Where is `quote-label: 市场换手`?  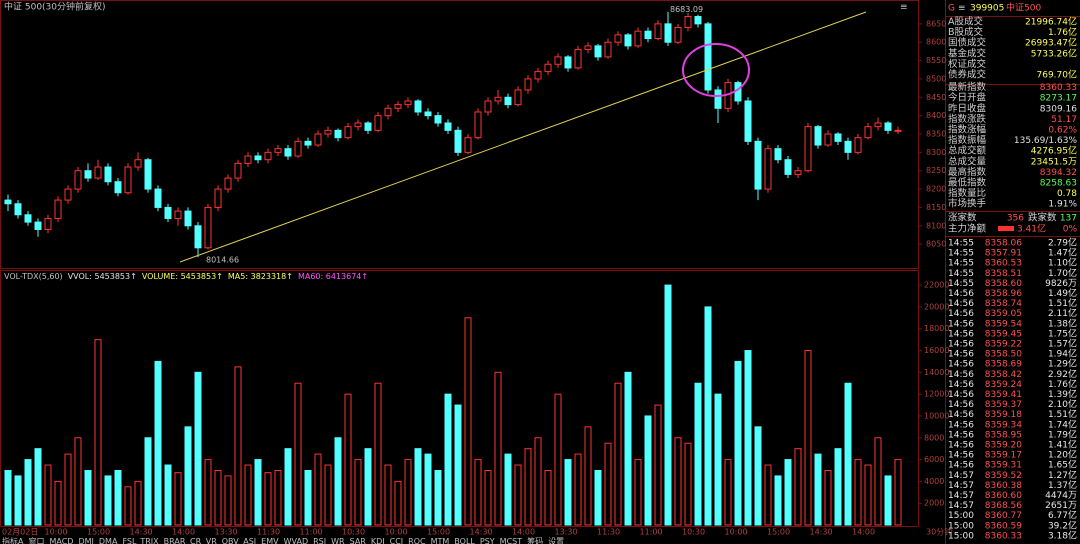 quote-label: 市场换手 is located at coordinates (967, 204).